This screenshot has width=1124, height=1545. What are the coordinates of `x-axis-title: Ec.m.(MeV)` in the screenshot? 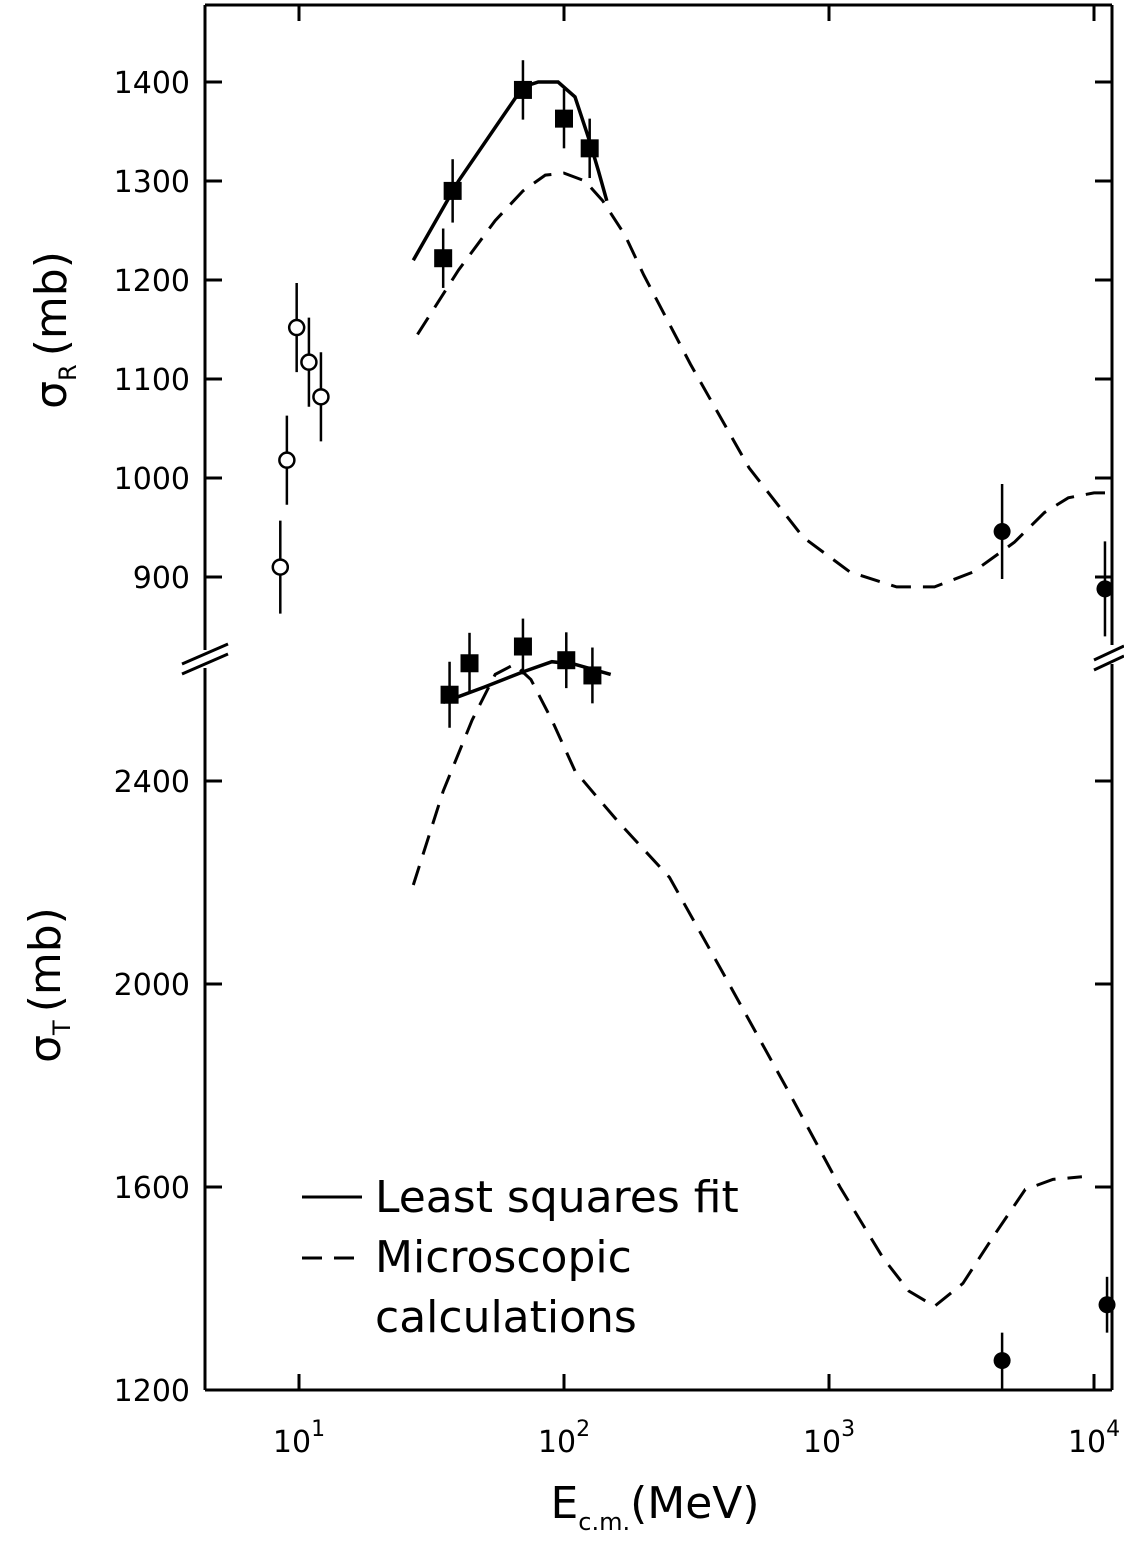 It's located at (654, 1507).